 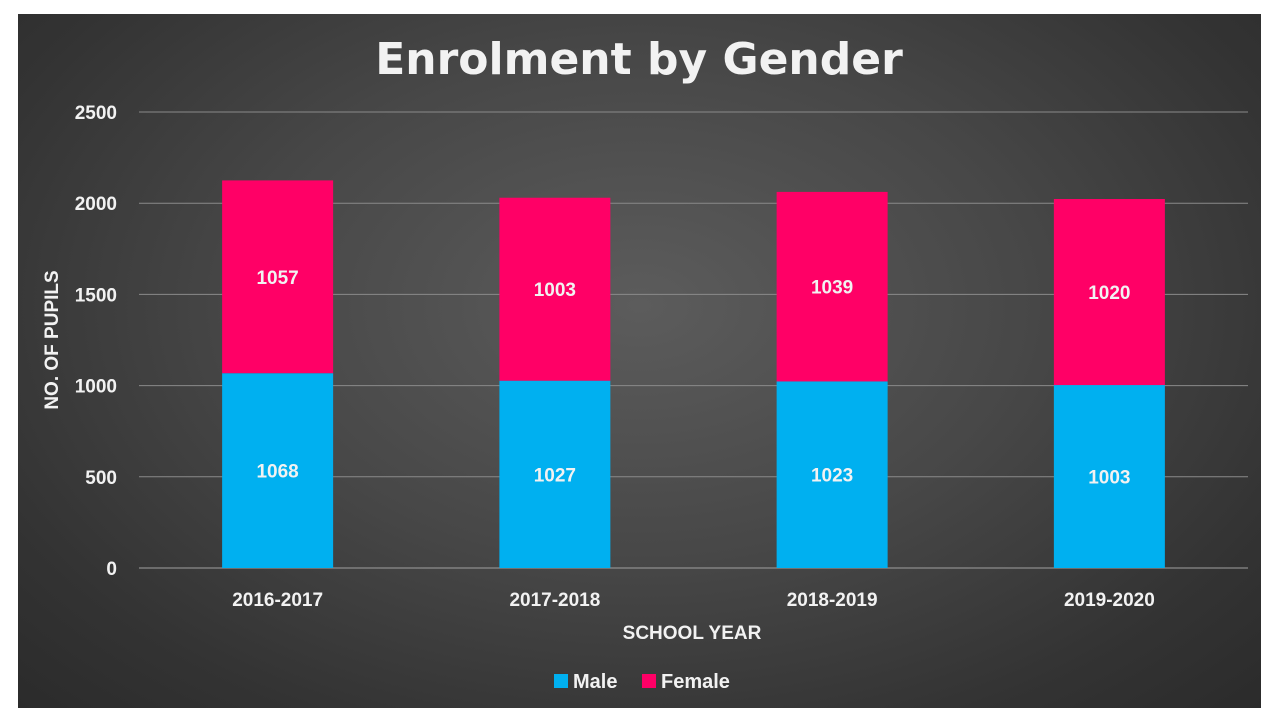 What do you see at coordinates (96, 295) in the screenshot?
I see `y-tick-label: 1500` at bounding box center [96, 295].